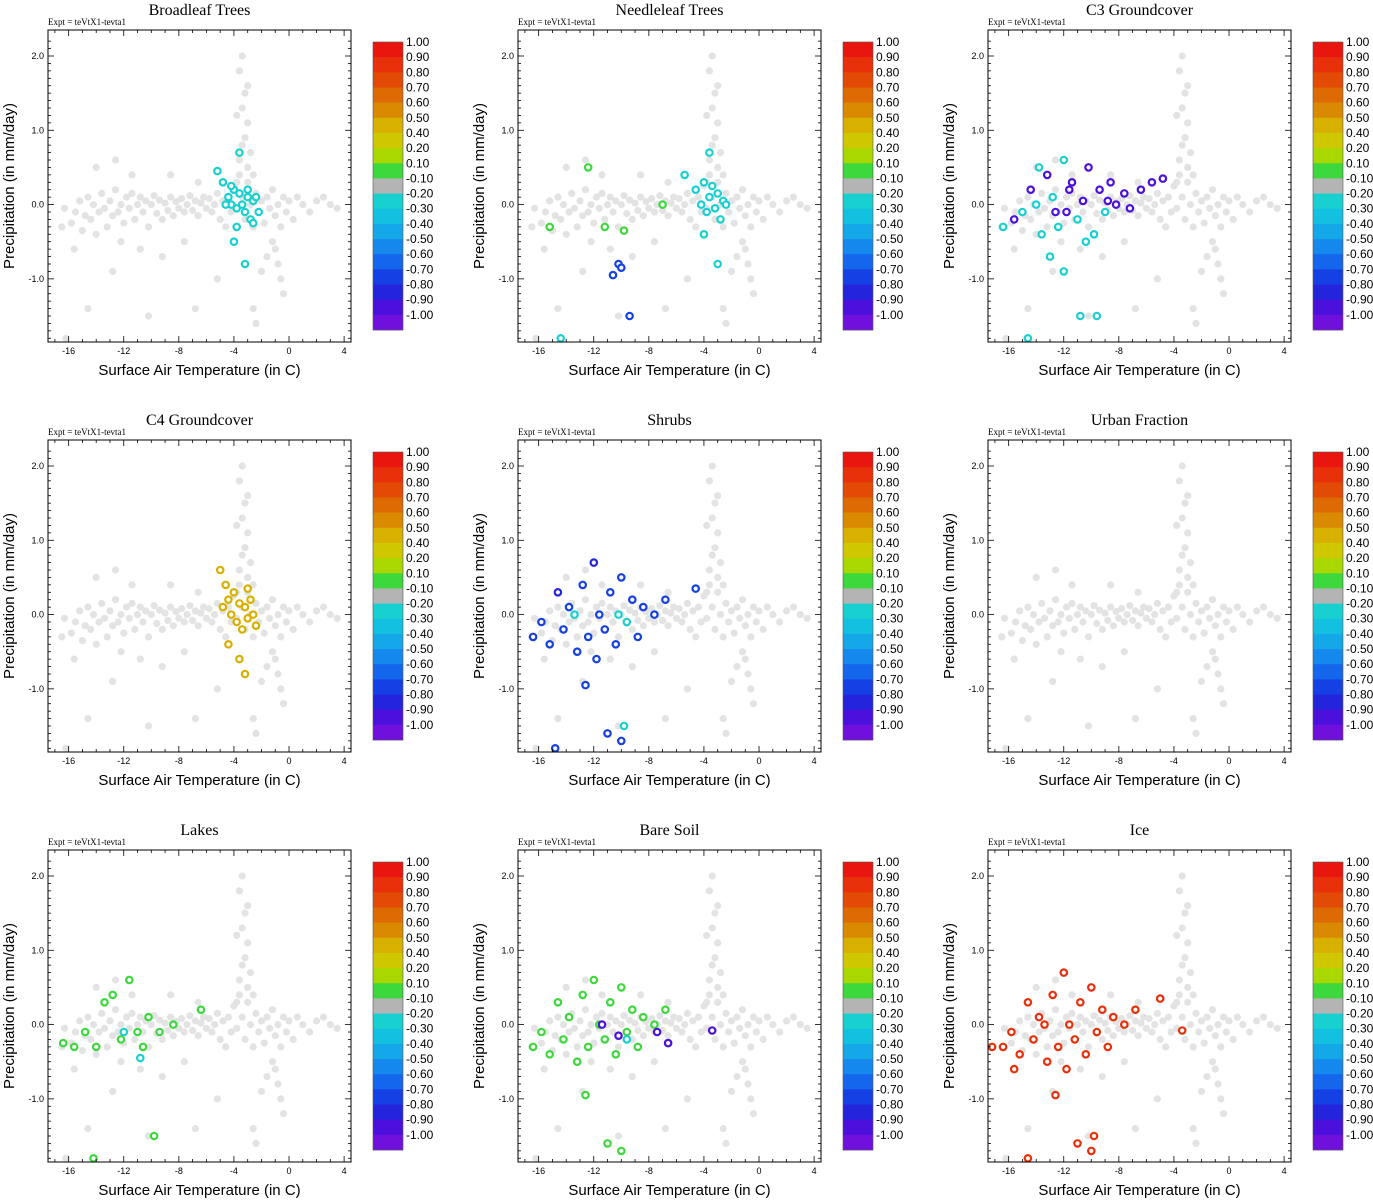  What do you see at coordinates (507, 876) in the screenshot?
I see `y-tick-label: 2.0` at bounding box center [507, 876].